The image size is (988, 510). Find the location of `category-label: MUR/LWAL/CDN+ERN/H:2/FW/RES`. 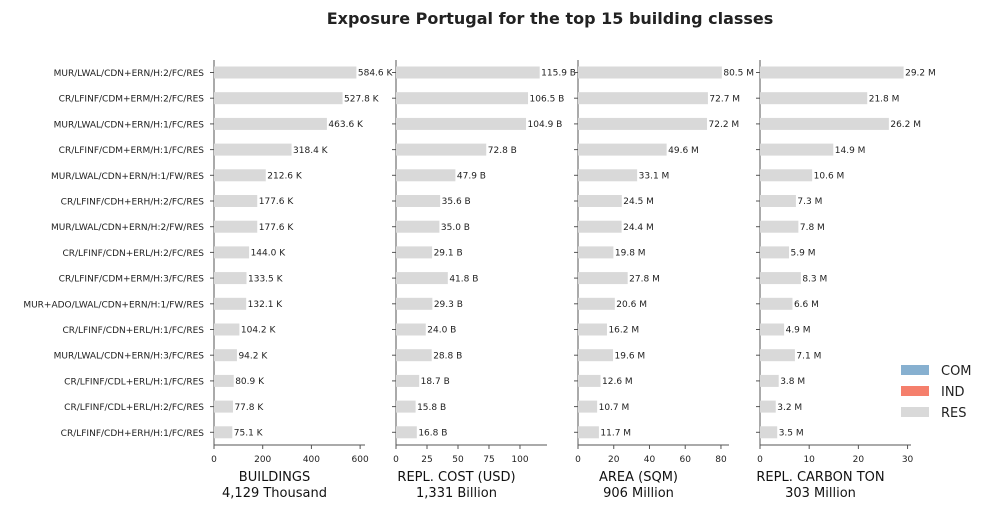

category-label: MUR/LWAL/CDN+ERN/H:2/FW/RES is located at coordinates (127, 228).